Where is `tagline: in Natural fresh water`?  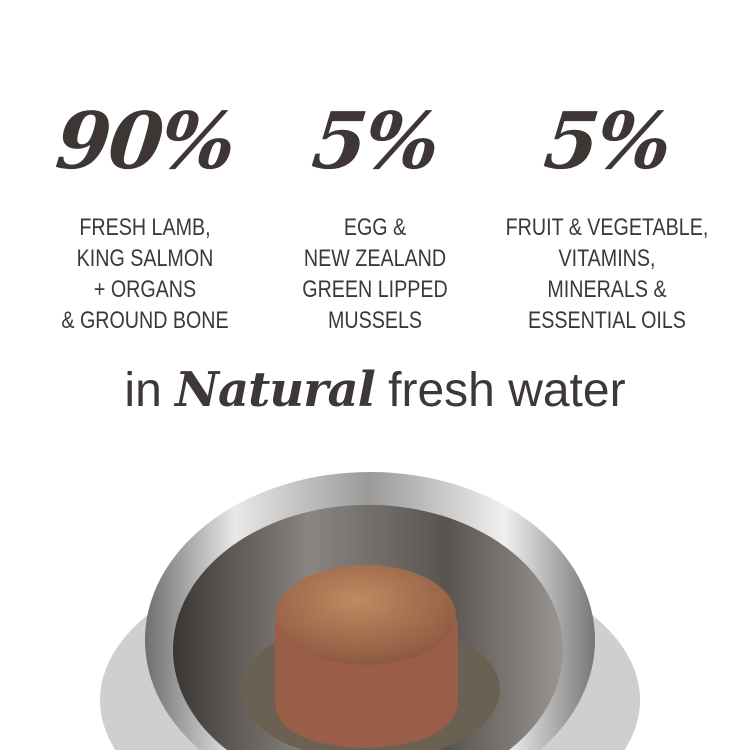
tagline: in Natural fresh water is located at coordinates (375, 390).